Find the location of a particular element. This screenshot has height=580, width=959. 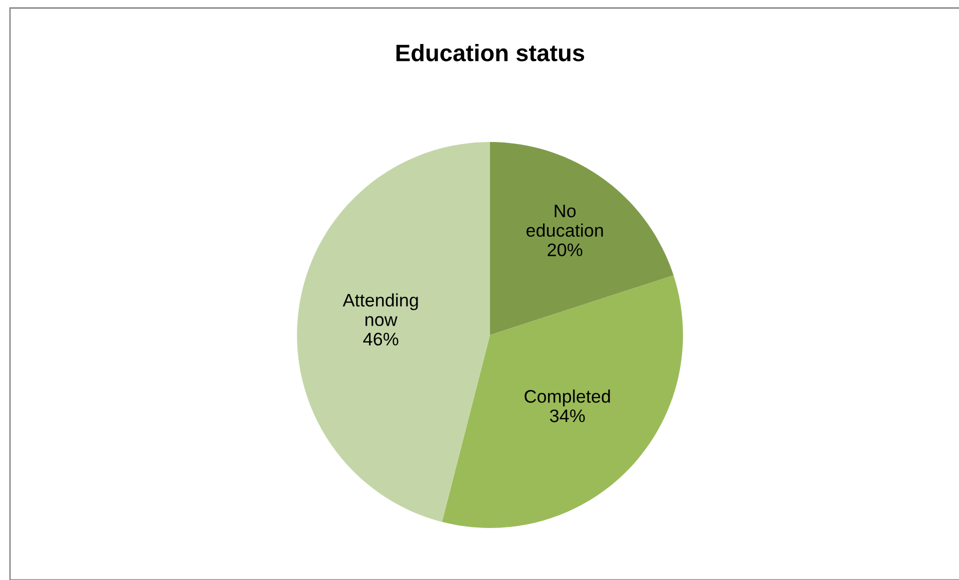

data-label: 46% is located at coordinates (380, 339).